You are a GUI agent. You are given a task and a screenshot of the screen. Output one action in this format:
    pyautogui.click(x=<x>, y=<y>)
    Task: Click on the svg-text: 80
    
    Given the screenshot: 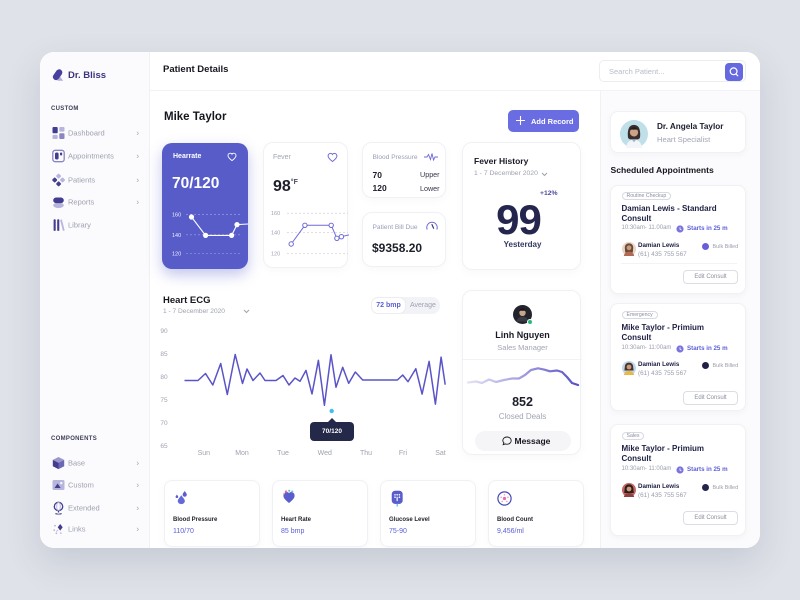 What is the action you would take?
    pyautogui.click(x=164, y=377)
    